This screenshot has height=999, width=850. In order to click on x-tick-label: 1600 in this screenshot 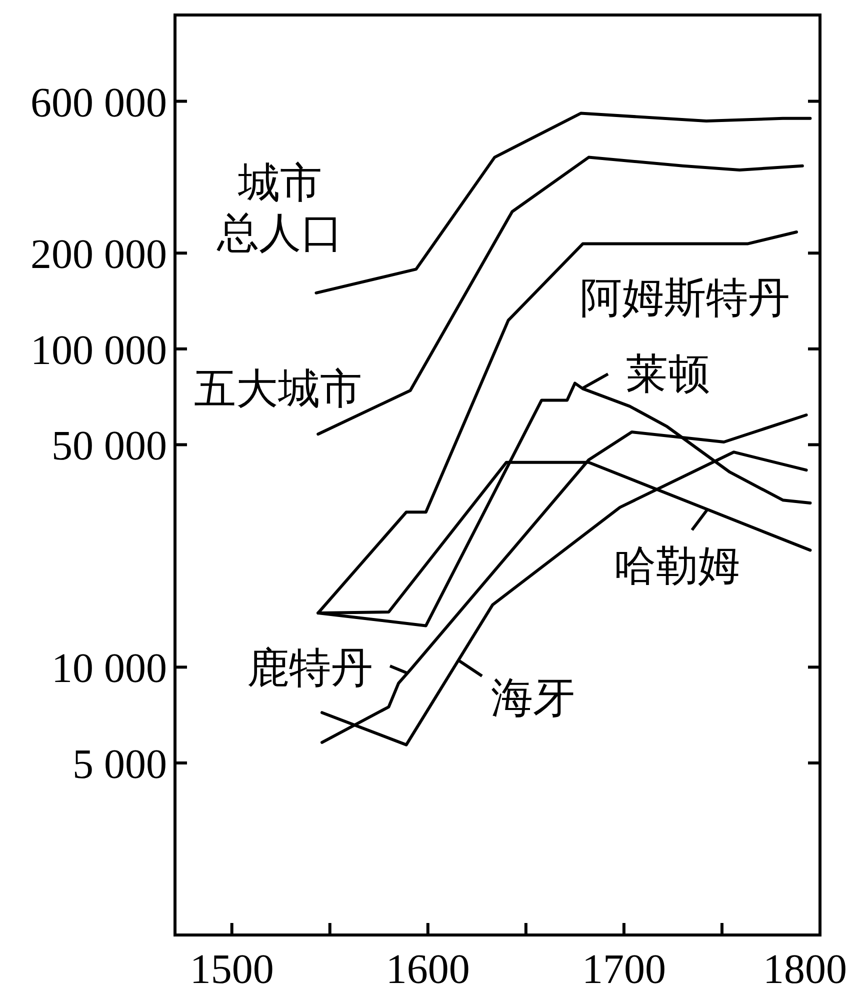, I will do `click(428, 970)`.